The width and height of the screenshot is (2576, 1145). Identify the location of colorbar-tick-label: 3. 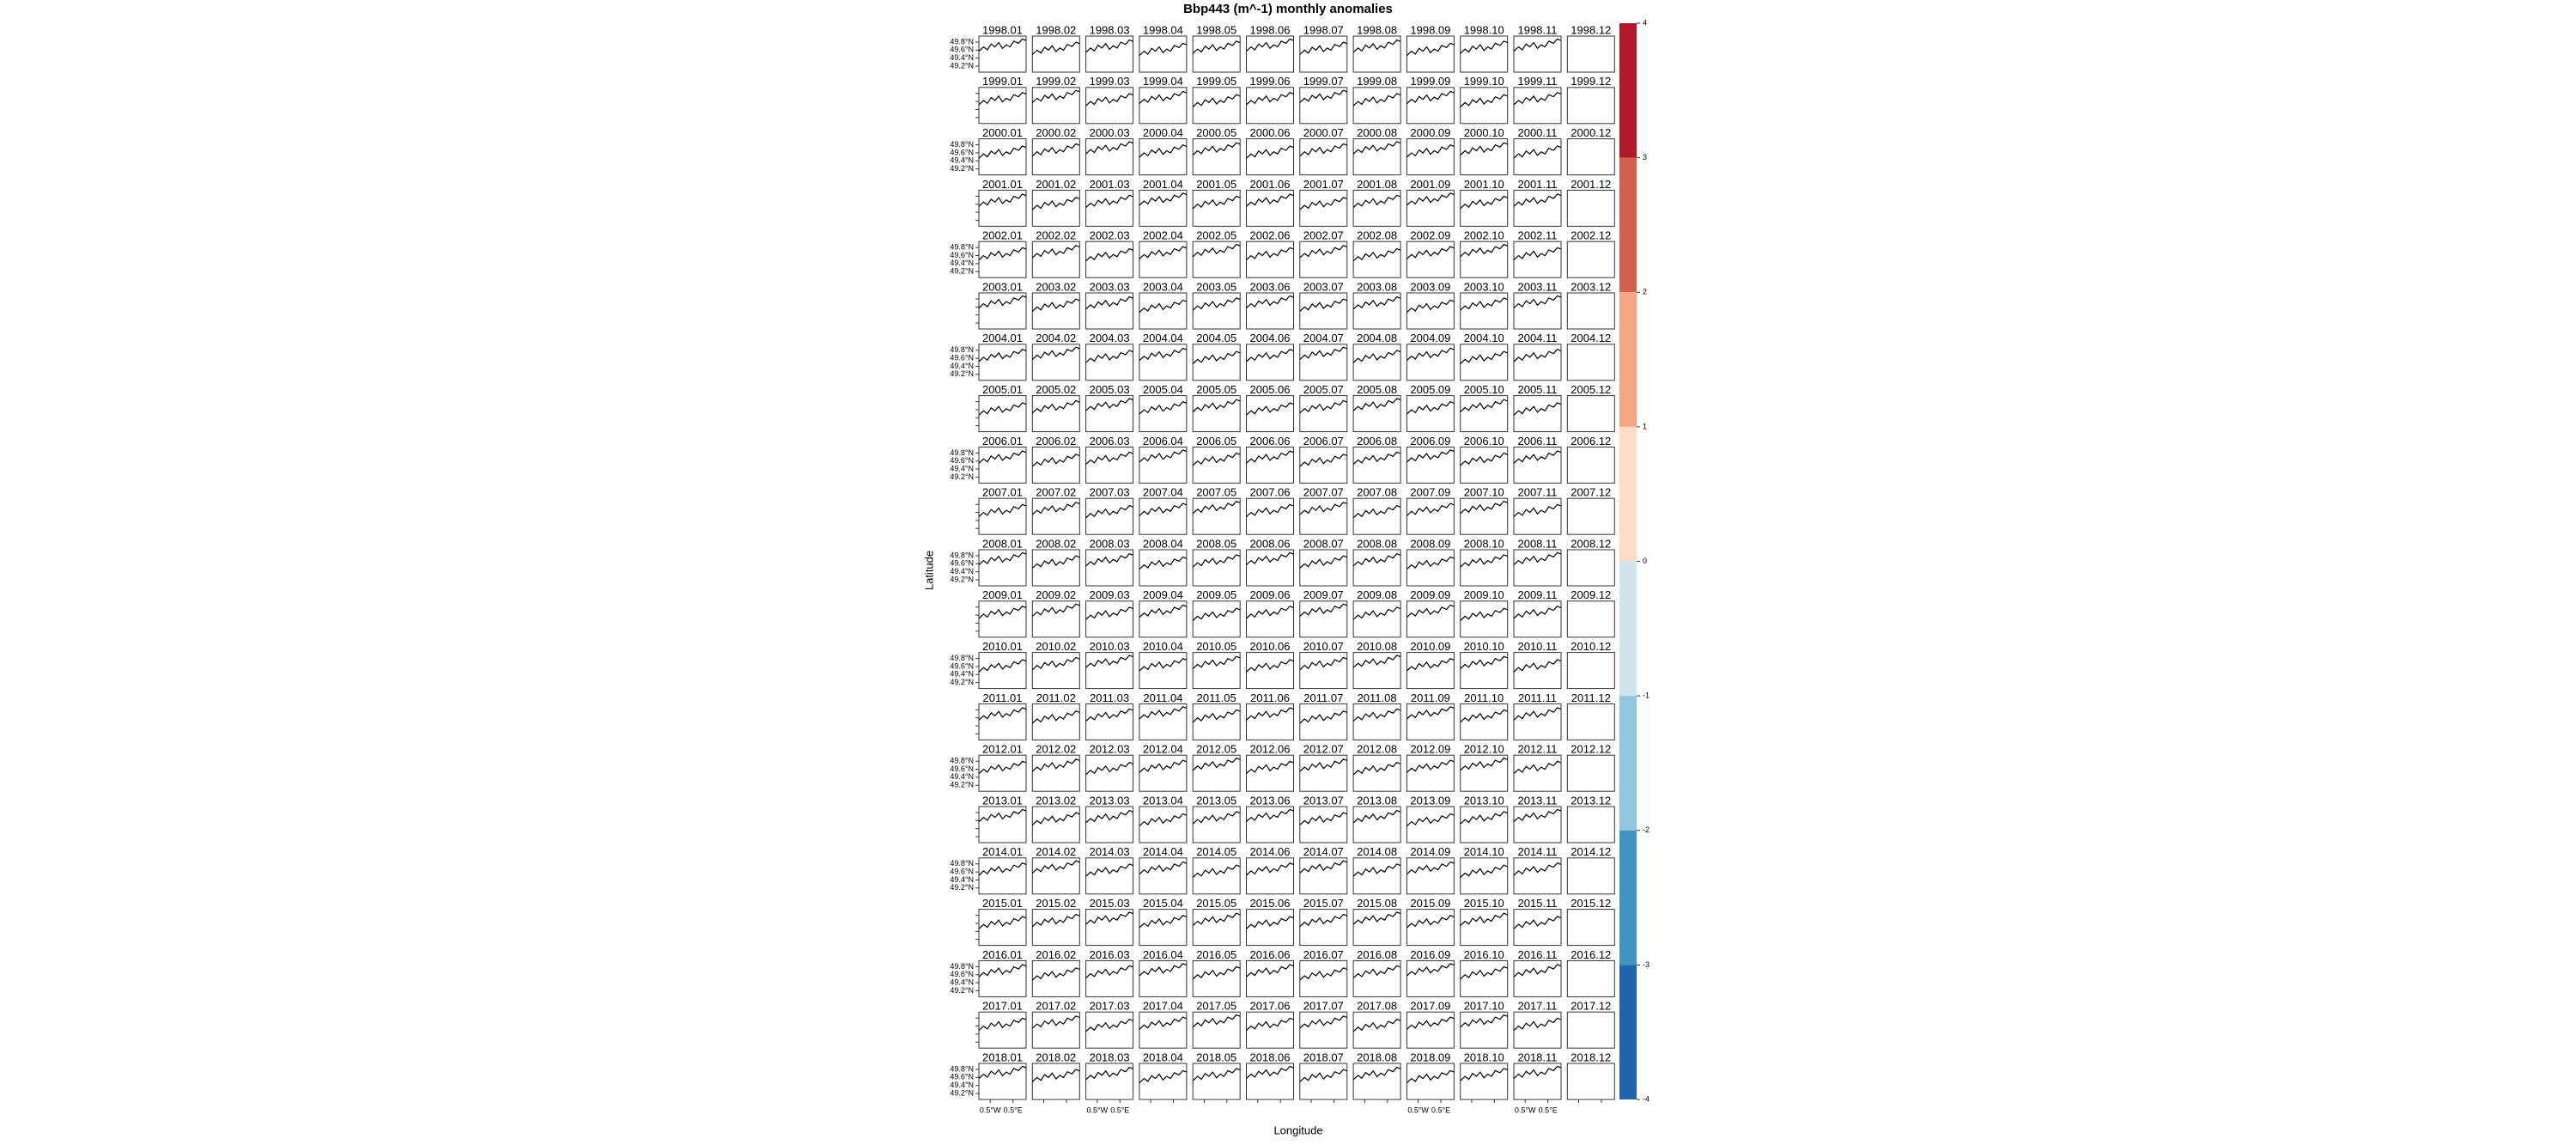
(1645, 157).